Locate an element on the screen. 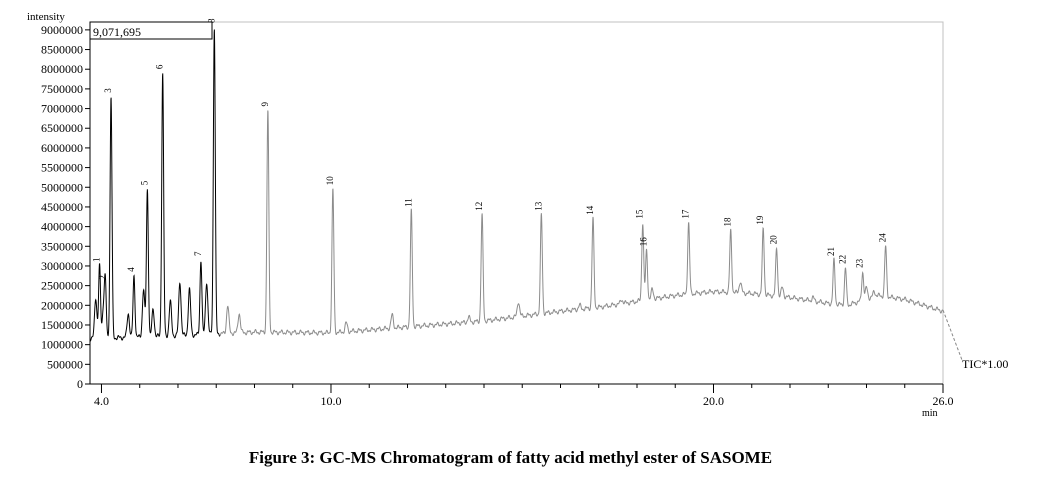 The height and width of the screenshot is (477, 1041). y-tick-label: 6500000 is located at coordinates (62, 128).